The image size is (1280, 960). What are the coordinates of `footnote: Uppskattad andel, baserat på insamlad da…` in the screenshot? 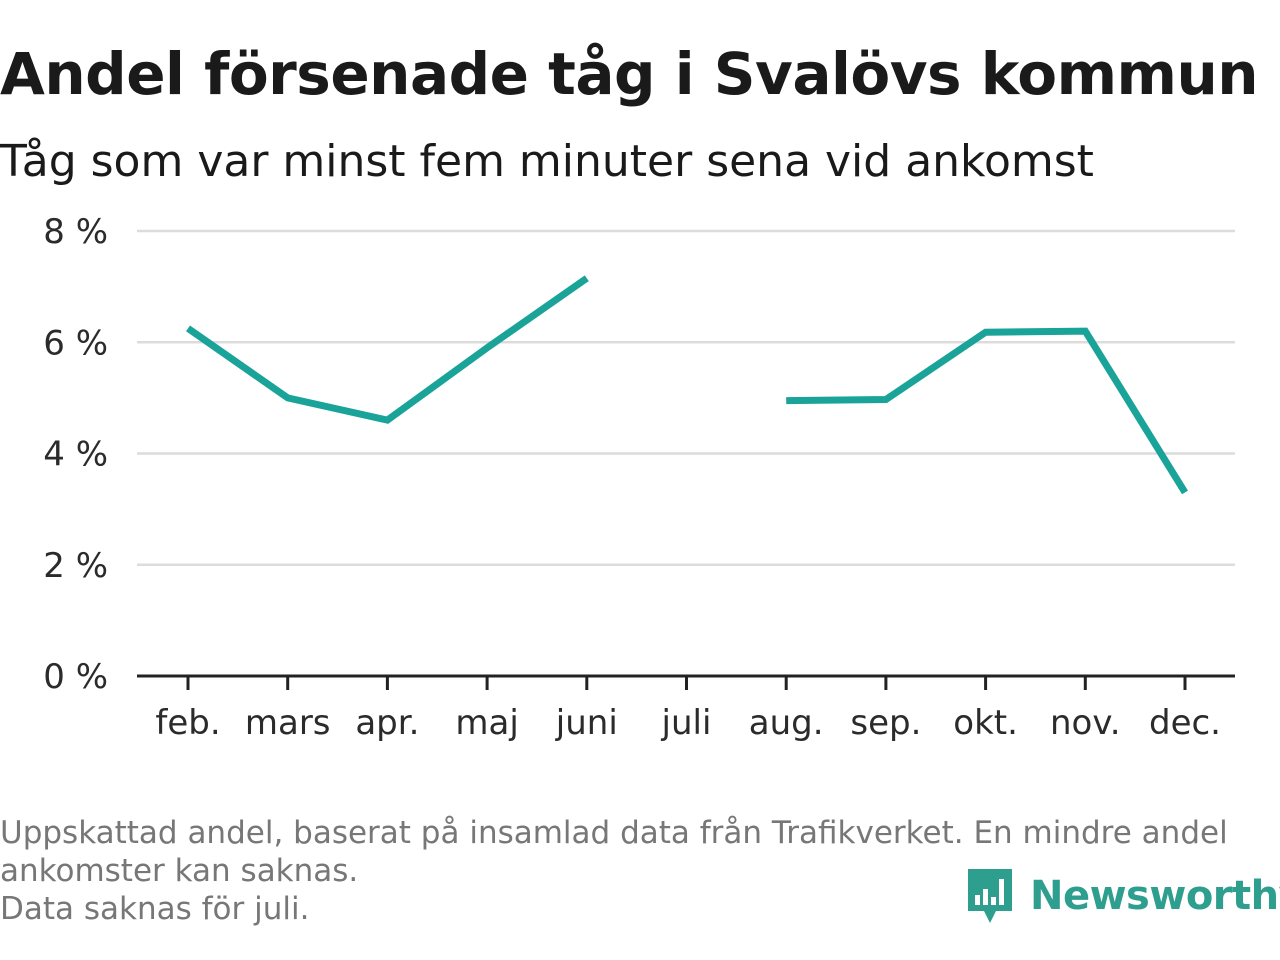 It's located at (635, 871).